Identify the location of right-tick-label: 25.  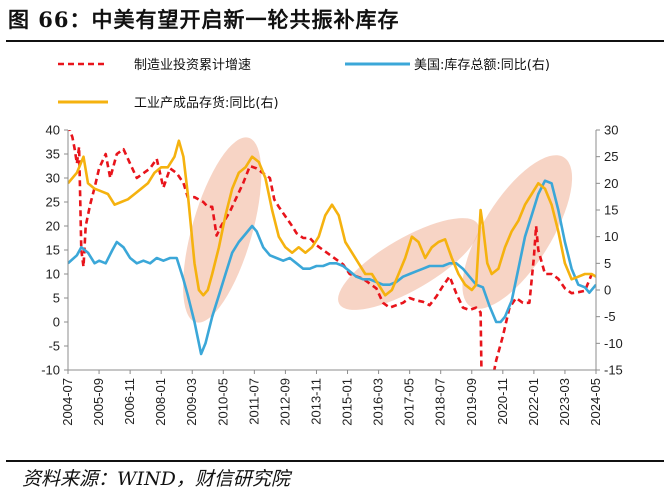
(611, 156).